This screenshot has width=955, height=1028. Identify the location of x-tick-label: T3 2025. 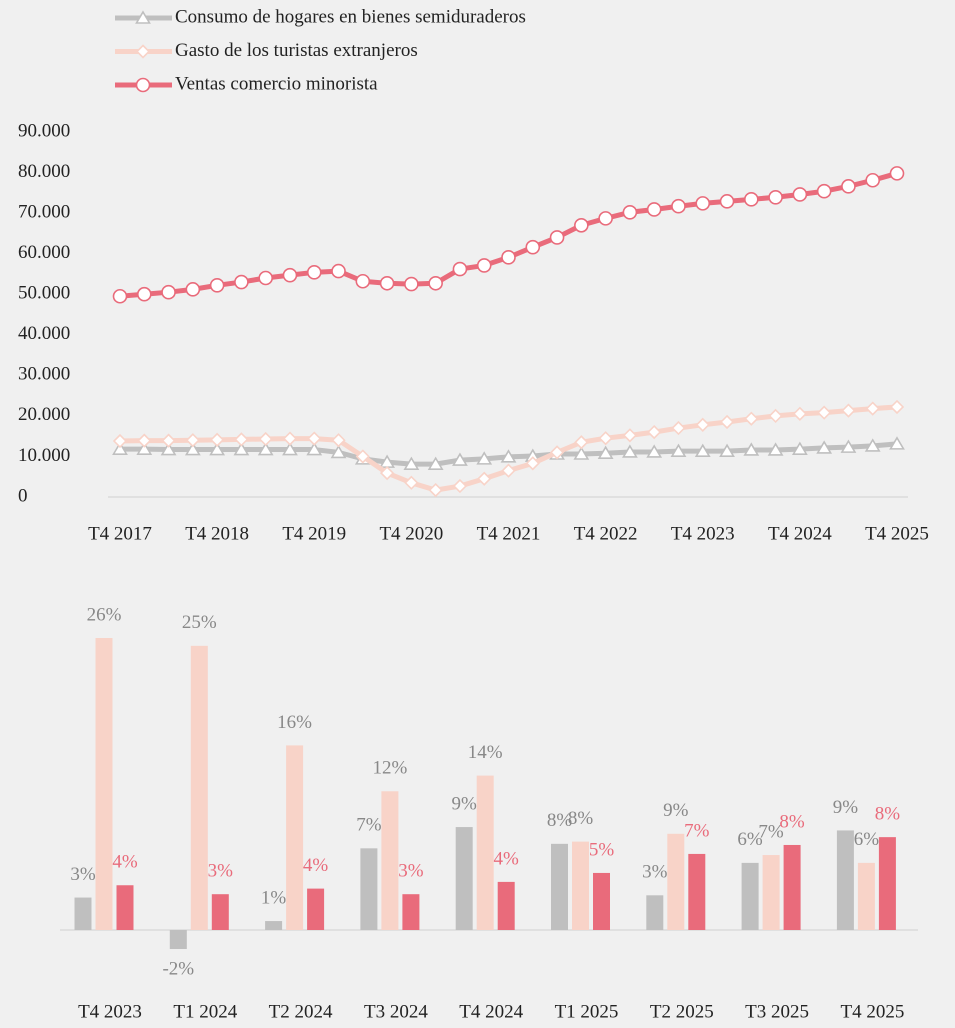
(777, 1011).